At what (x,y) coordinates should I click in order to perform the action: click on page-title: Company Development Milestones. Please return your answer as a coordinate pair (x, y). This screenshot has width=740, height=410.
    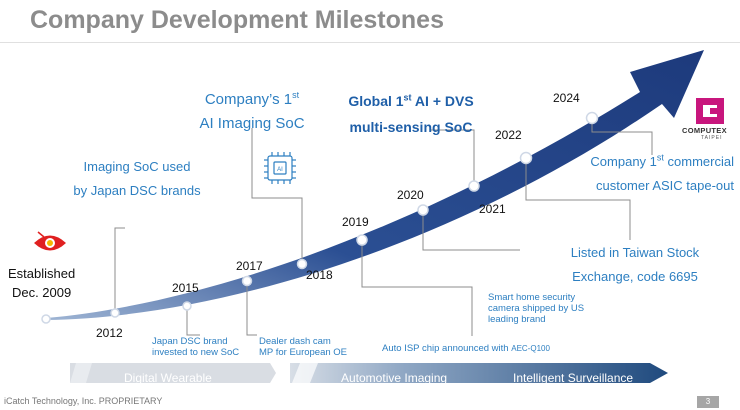
    Looking at the image, I should click on (237, 20).